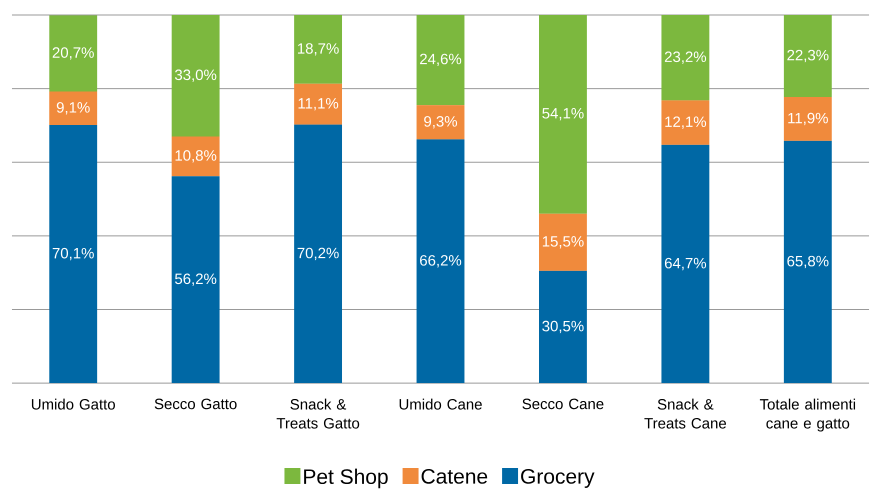  Describe the element at coordinates (346, 478) in the screenshot. I see `legend-label: Pet Shop` at that location.